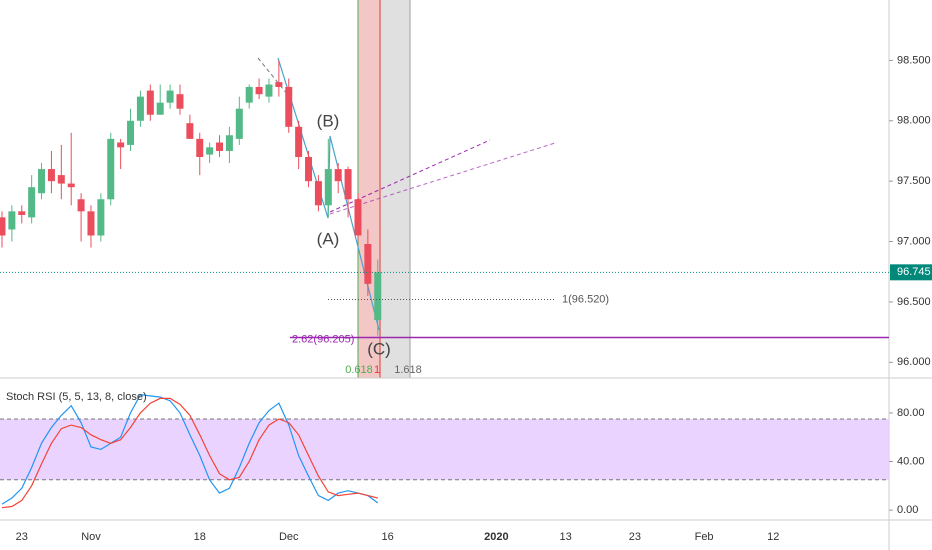 The height and width of the screenshot is (550, 932). I want to click on level-label: 1(96.520), so click(585, 299).